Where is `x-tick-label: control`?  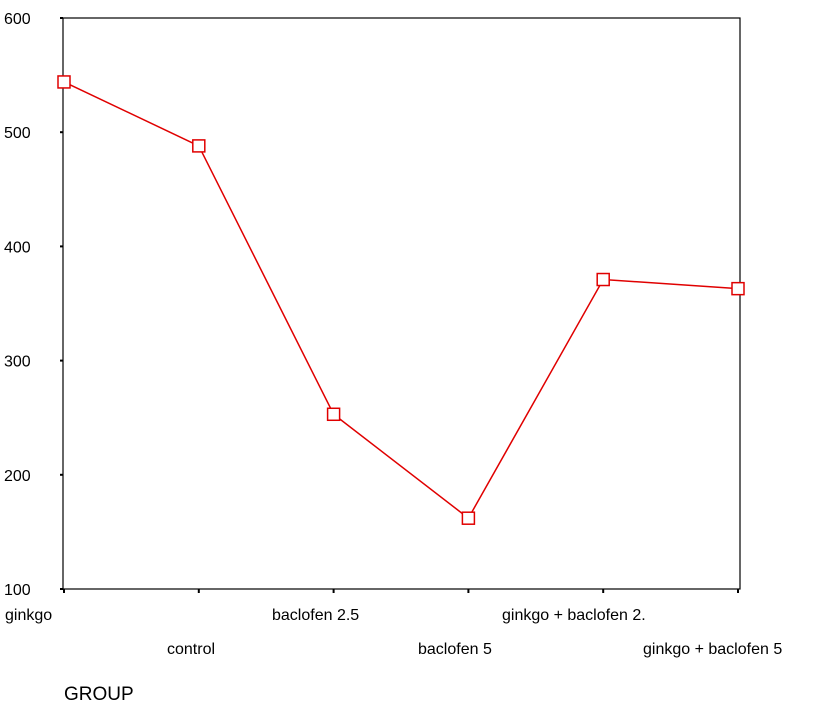 x-tick-label: control is located at coordinates (191, 649).